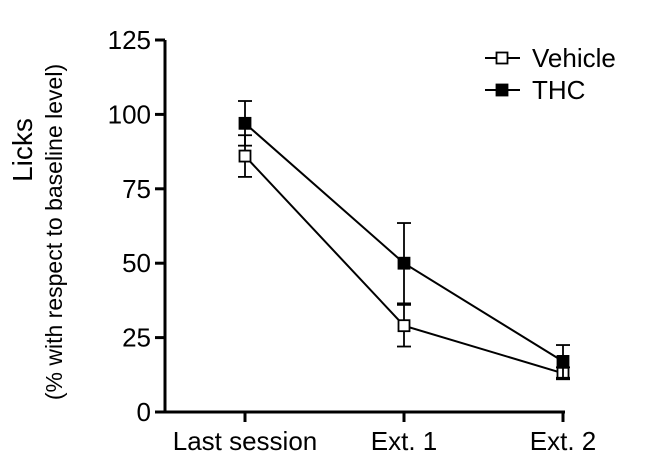  I want to click on legend-marker-vehicle, so click(502, 58).